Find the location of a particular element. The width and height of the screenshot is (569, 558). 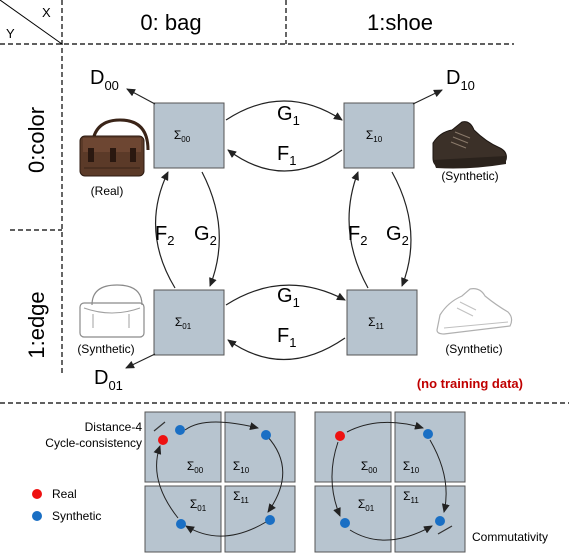

mini-right-sigma-10-label: Σ10 is located at coordinates (411, 467).